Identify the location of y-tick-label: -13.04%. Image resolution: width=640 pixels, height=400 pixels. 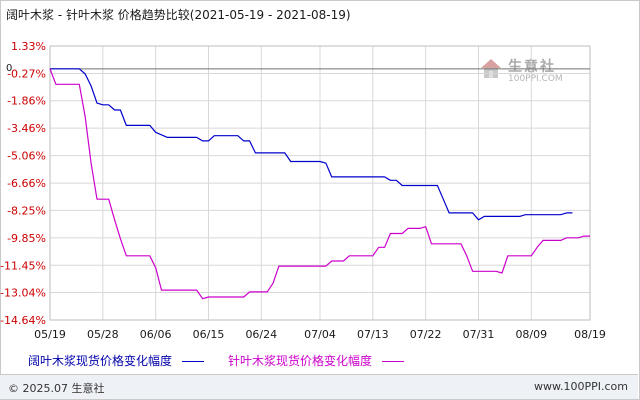
(23, 293).